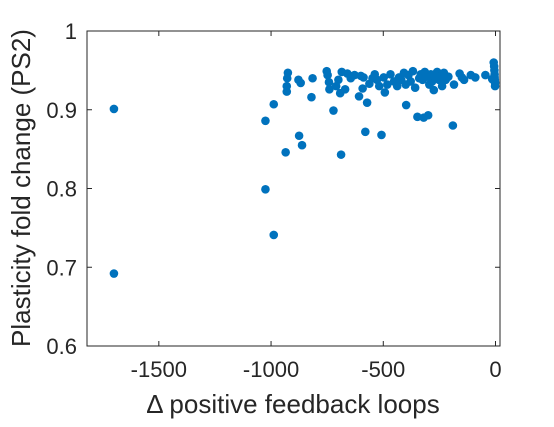 The width and height of the screenshot is (554, 427). I want to click on y-axis-label: Plasticity fold change (PS2), so click(21, 188).